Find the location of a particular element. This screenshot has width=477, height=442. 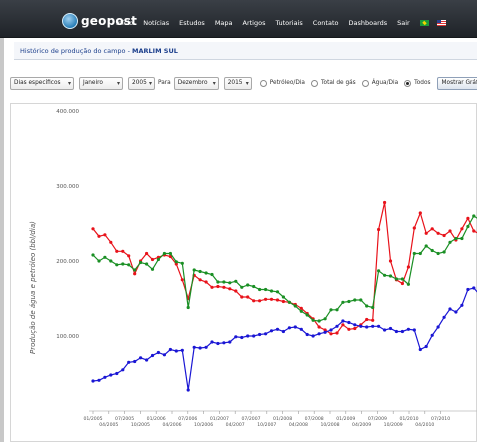

y-tick-label: 400.000 is located at coordinates (67, 112).